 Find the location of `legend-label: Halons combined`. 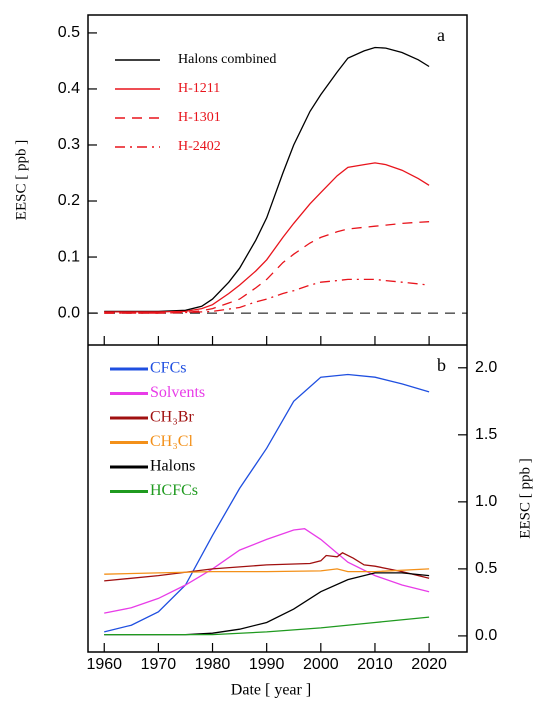

legend-label: Halons combined is located at coordinates (227, 59).